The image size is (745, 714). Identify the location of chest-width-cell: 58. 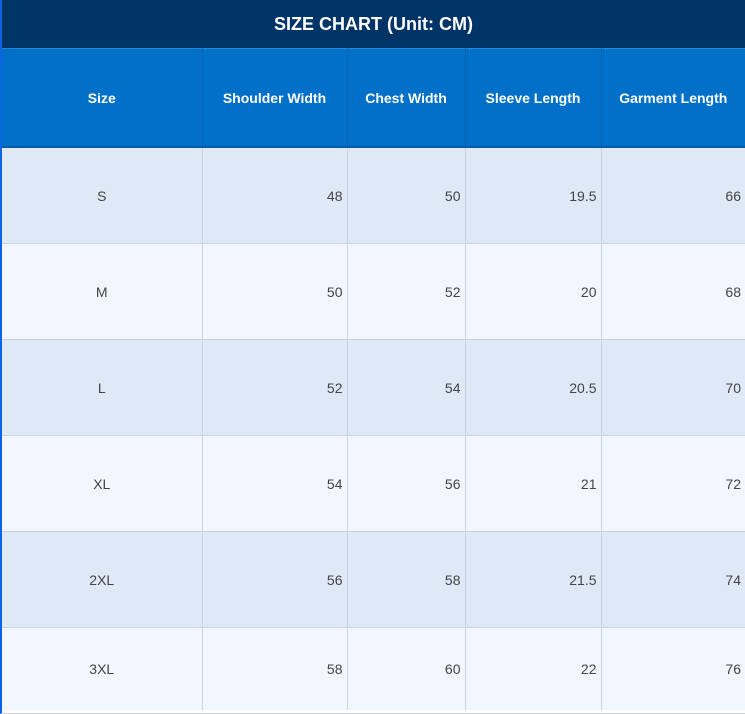
(406, 579).